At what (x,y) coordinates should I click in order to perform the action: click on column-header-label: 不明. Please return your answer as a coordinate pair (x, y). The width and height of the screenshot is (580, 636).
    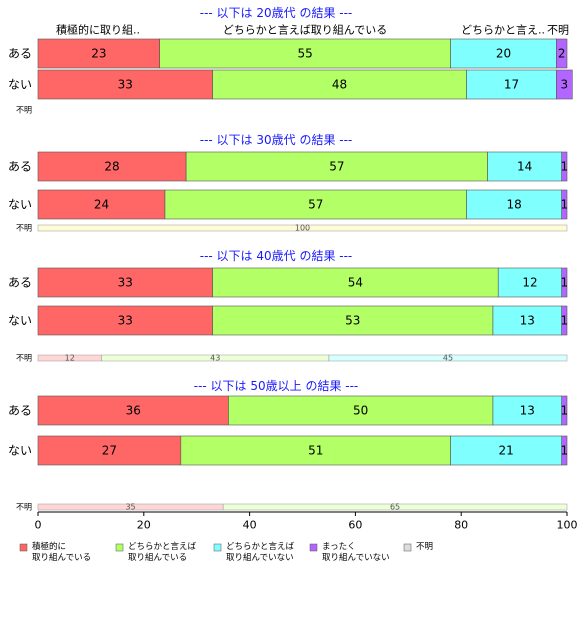
    Looking at the image, I should click on (558, 30).